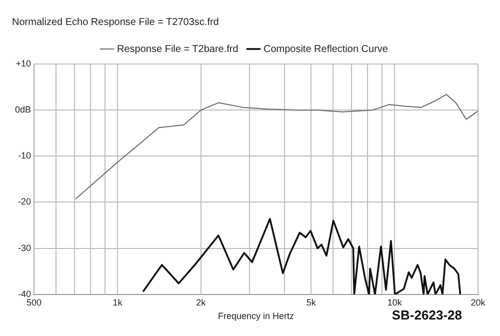 The height and width of the screenshot is (336, 500). What do you see at coordinates (25, 293) in the screenshot?
I see `y-tick-label: -40` at bounding box center [25, 293].